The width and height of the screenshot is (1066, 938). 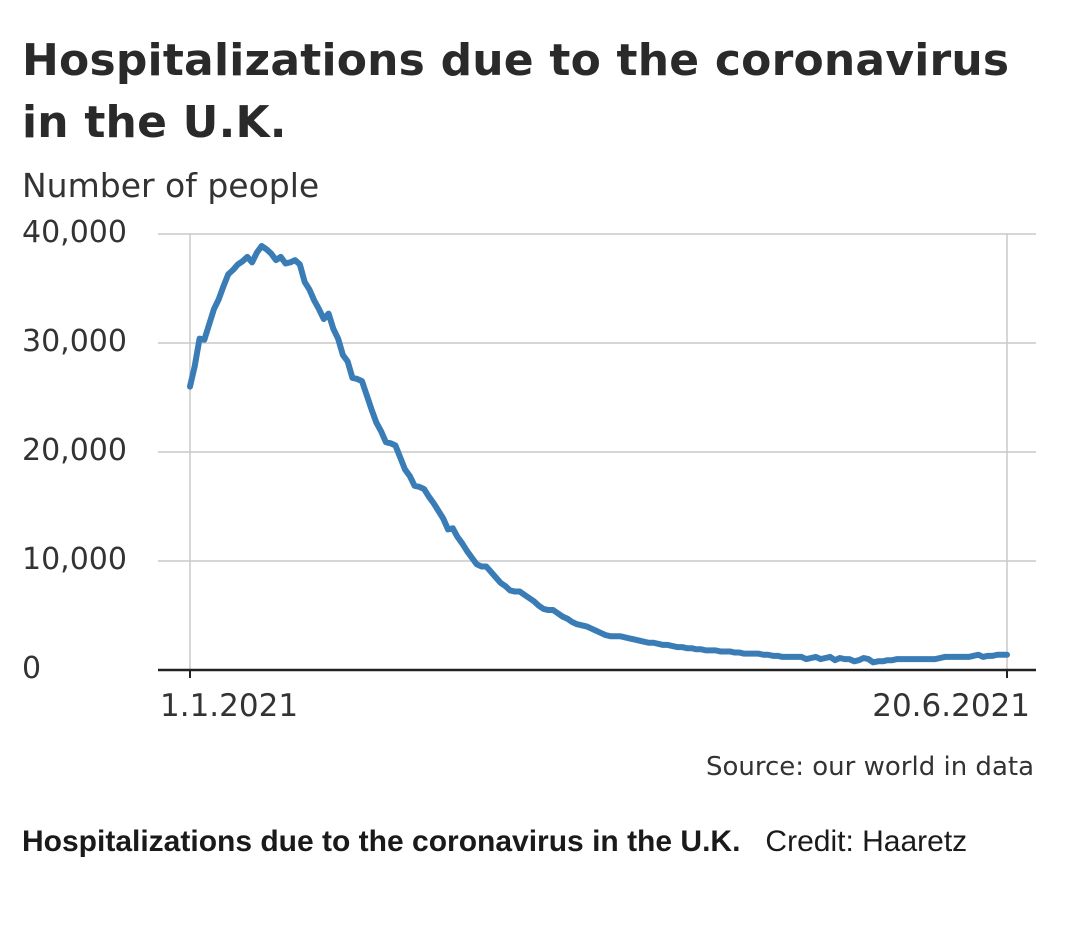 I want to click on y-tick-label: 0, so click(x=31, y=668).